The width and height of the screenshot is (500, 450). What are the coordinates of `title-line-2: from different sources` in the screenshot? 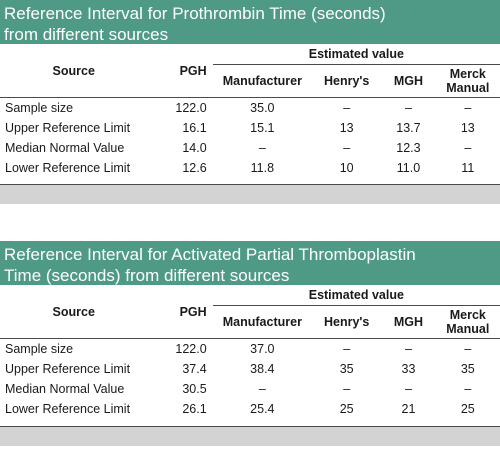 It's located at (86, 34).